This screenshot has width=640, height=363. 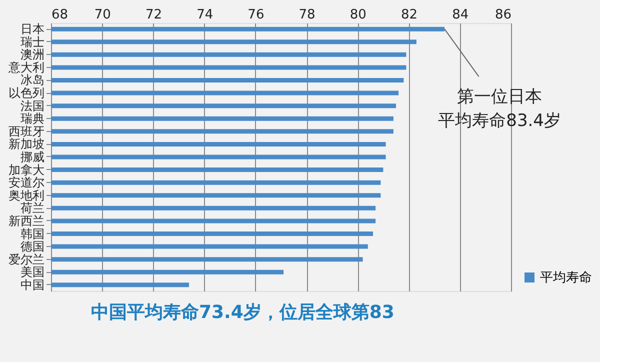 I want to click on x-tick-label: 70, so click(x=102, y=15).